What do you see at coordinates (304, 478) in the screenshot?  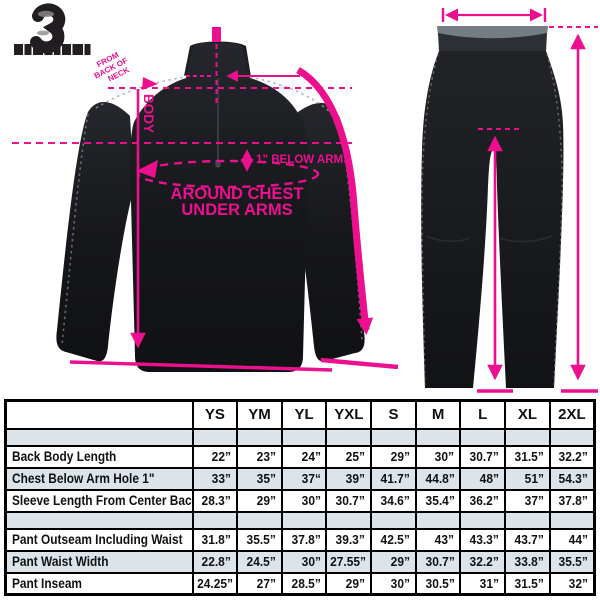 I see `size-value-cell: 37“` at bounding box center [304, 478].